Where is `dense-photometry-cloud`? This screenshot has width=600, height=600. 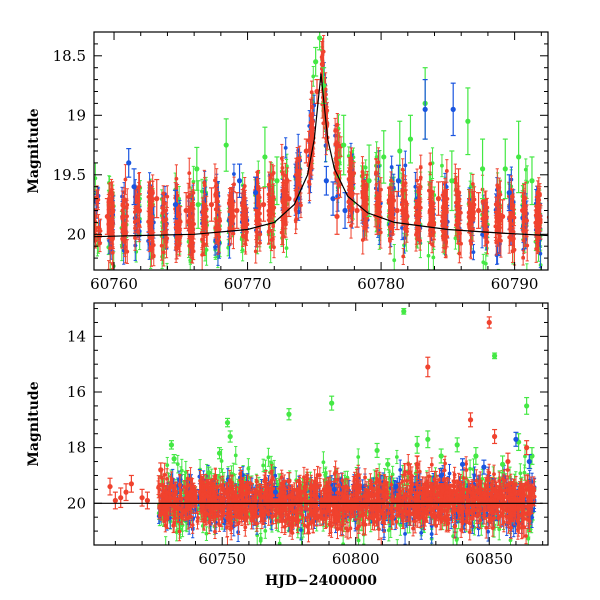
dense-photometry-cloud is located at coordinates (346, 494).